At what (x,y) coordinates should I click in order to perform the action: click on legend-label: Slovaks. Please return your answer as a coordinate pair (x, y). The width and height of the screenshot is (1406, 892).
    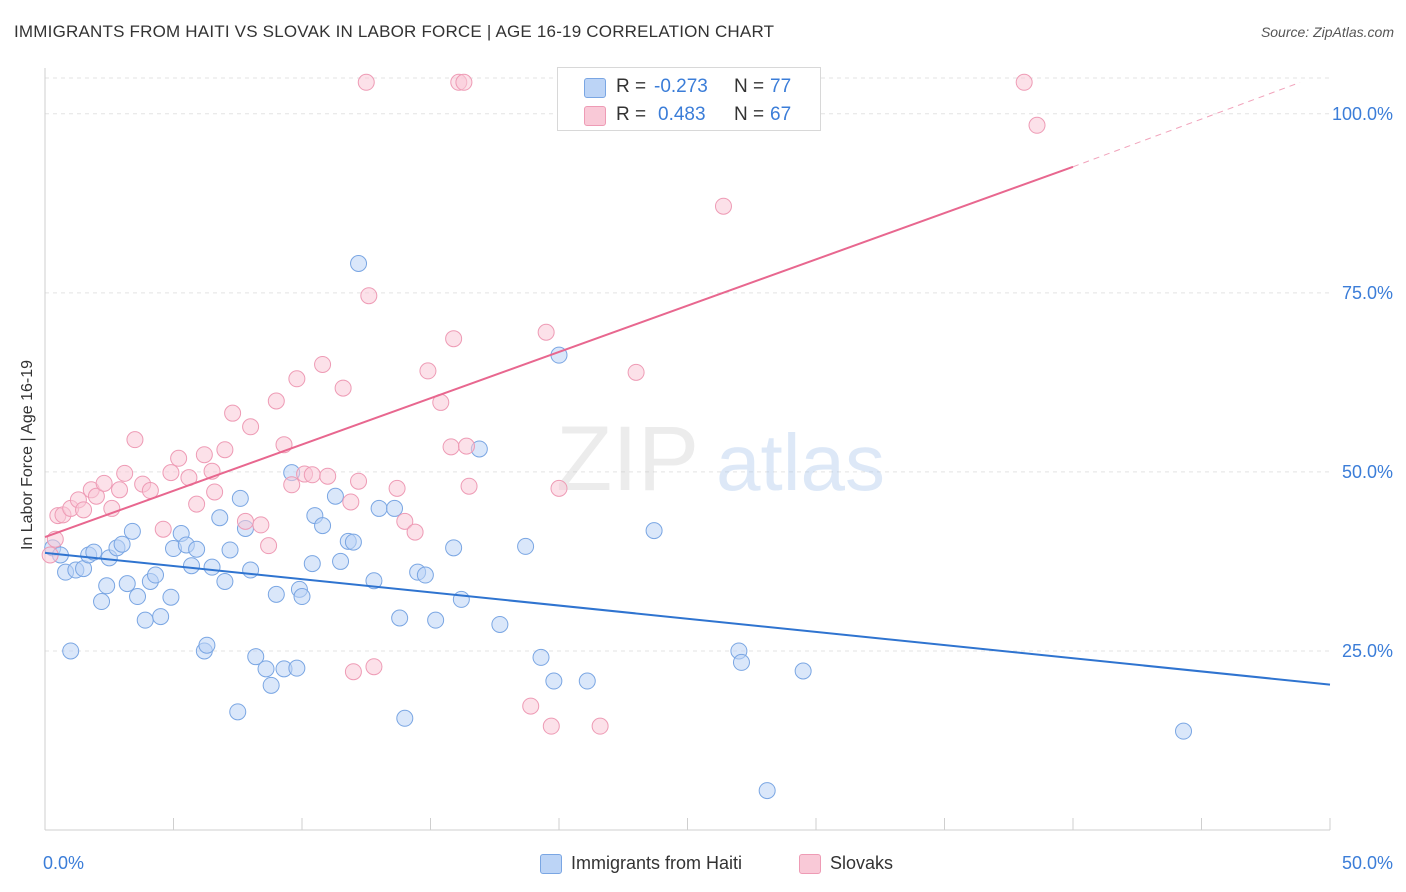
    Looking at the image, I should click on (862, 863).